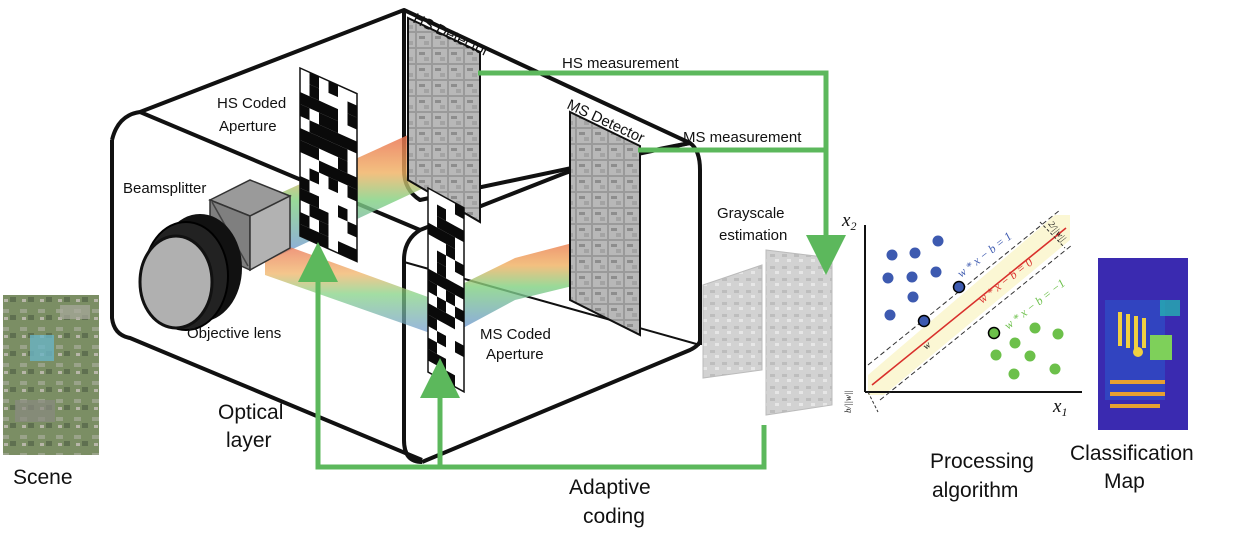 This screenshot has width=1250, height=534. What do you see at coordinates (621, 63) in the screenshot?
I see `hs-measurement-label: HS measurement` at bounding box center [621, 63].